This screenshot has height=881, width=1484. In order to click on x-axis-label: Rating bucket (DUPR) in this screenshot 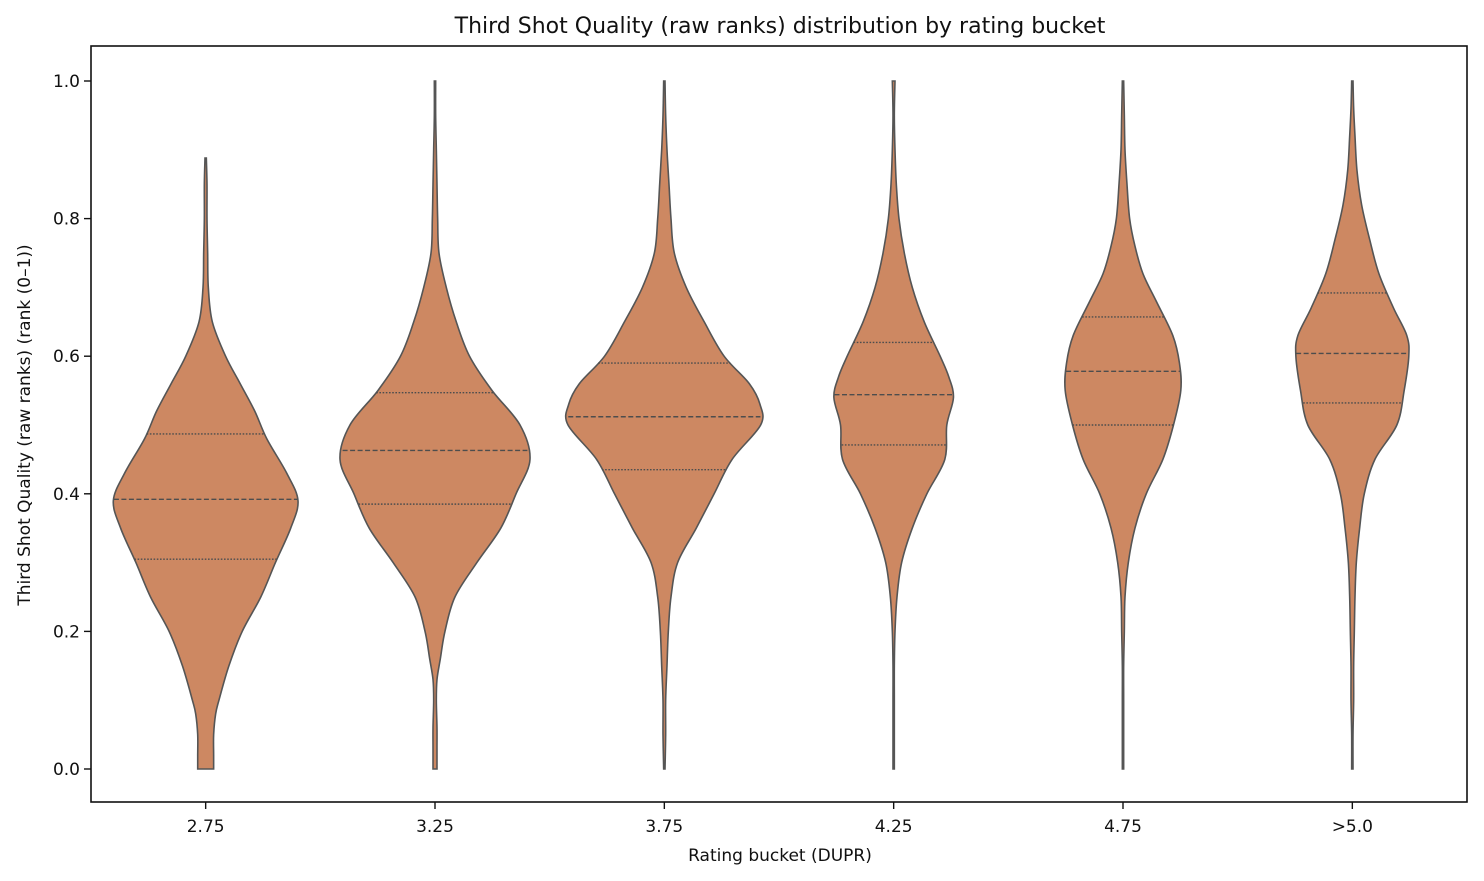, I will do `click(780, 856)`.